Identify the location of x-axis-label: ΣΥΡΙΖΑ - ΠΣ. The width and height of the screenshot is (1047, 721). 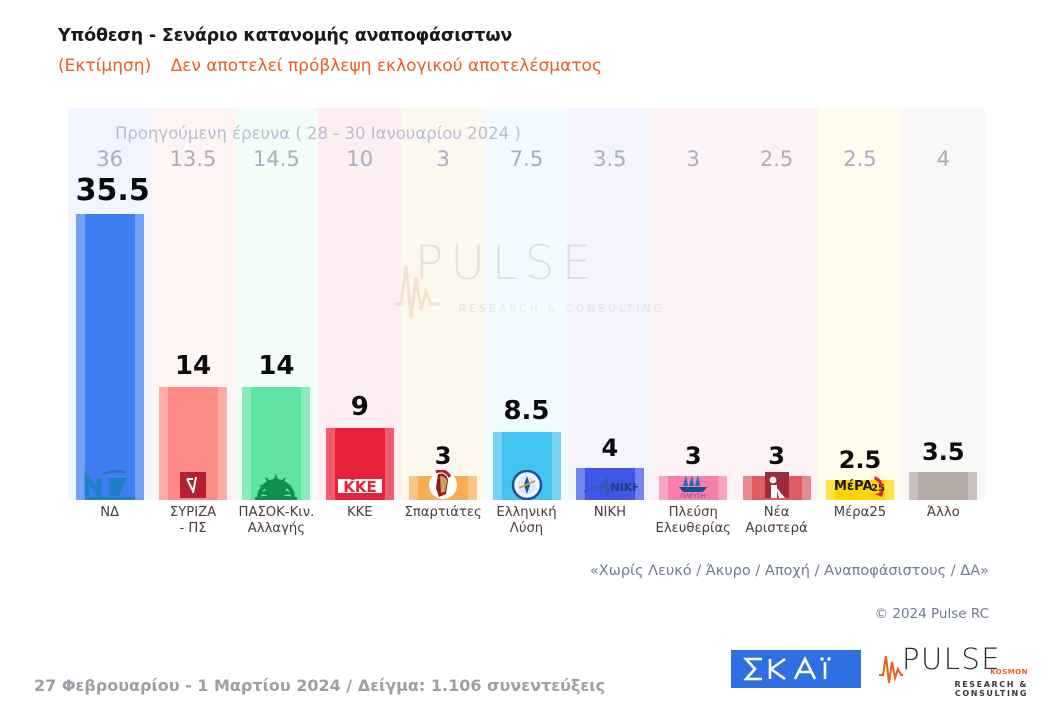
(192, 520).